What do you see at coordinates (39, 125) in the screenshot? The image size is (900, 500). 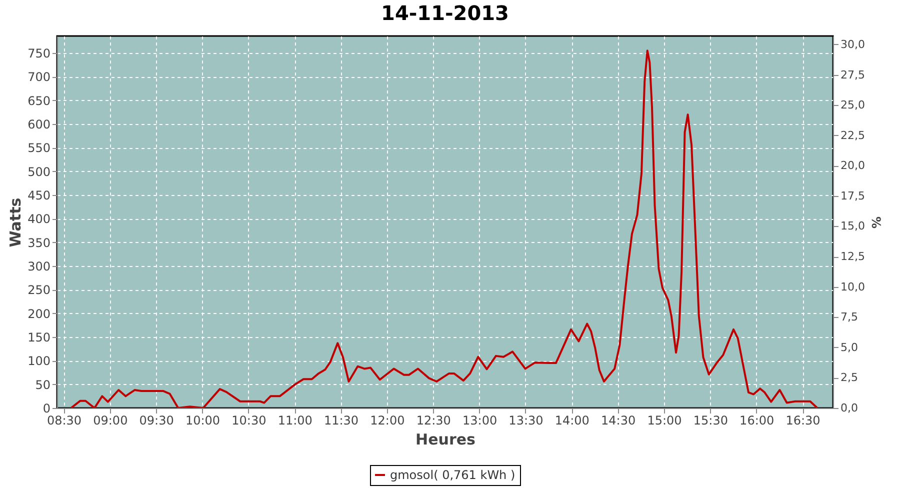 I see `y-tick-label: 600` at bounding box center [39, 125].